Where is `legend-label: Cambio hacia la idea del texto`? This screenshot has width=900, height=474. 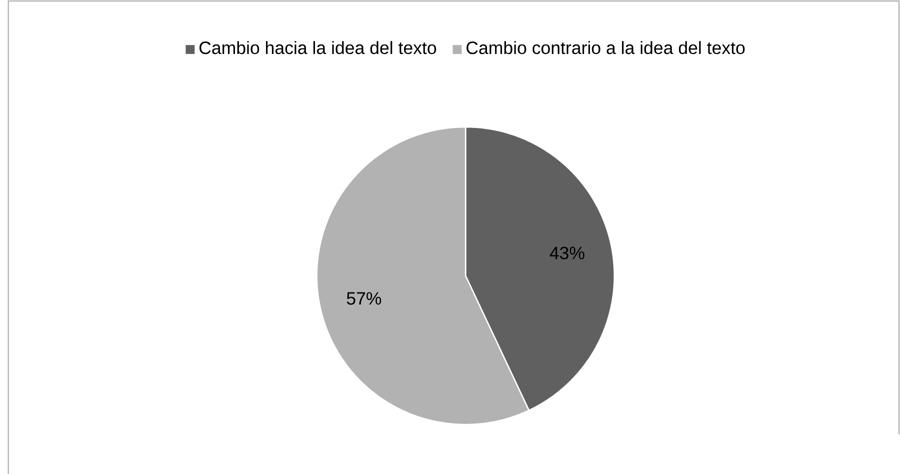 legend-label: Cambio hacia la idea del texto is located at coordinates (317, 47).